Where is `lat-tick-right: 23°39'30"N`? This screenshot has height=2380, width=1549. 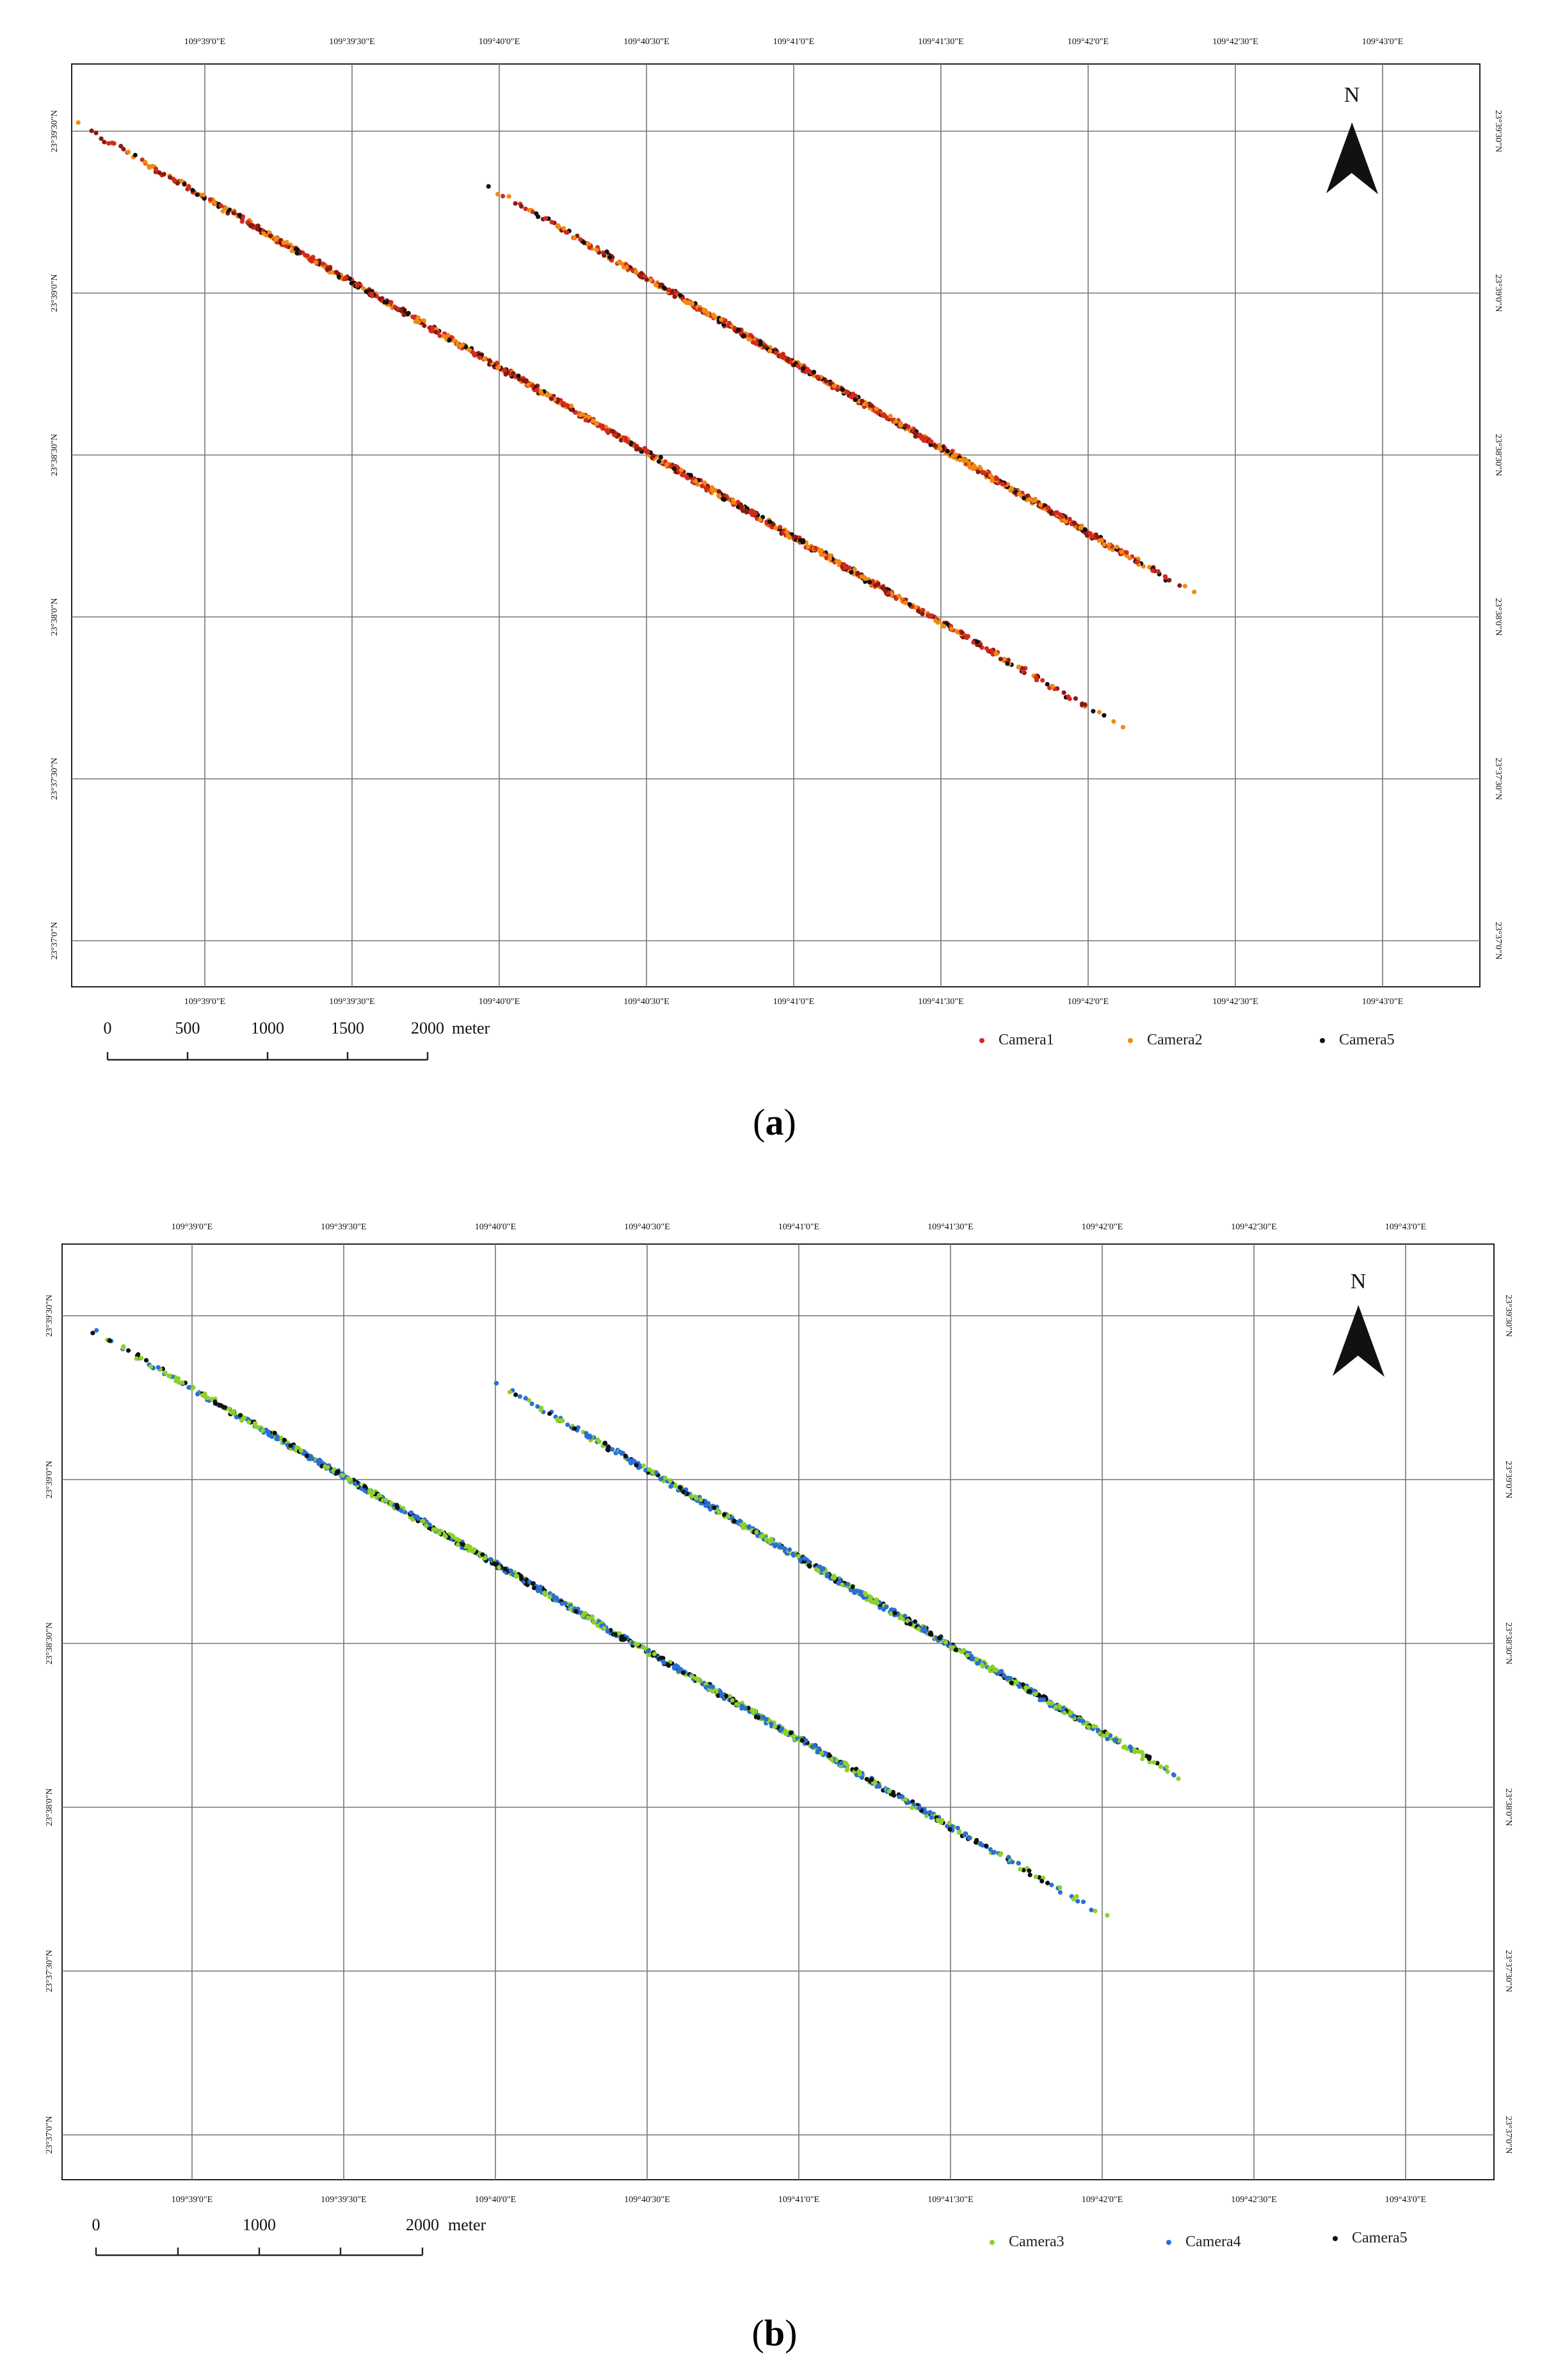 lat-tick-right: 23°39'30"N is located at coordinates (1508, 1316).